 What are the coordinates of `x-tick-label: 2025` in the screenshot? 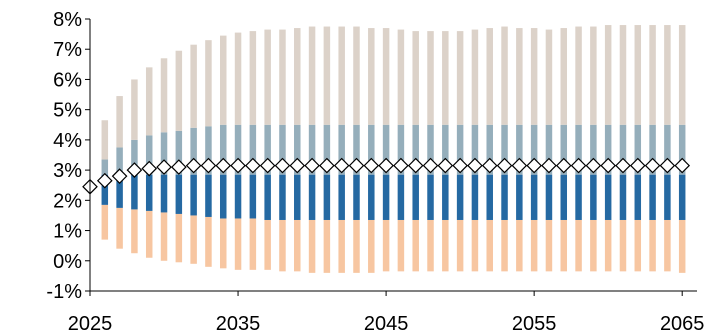 It's located at (90, 322).